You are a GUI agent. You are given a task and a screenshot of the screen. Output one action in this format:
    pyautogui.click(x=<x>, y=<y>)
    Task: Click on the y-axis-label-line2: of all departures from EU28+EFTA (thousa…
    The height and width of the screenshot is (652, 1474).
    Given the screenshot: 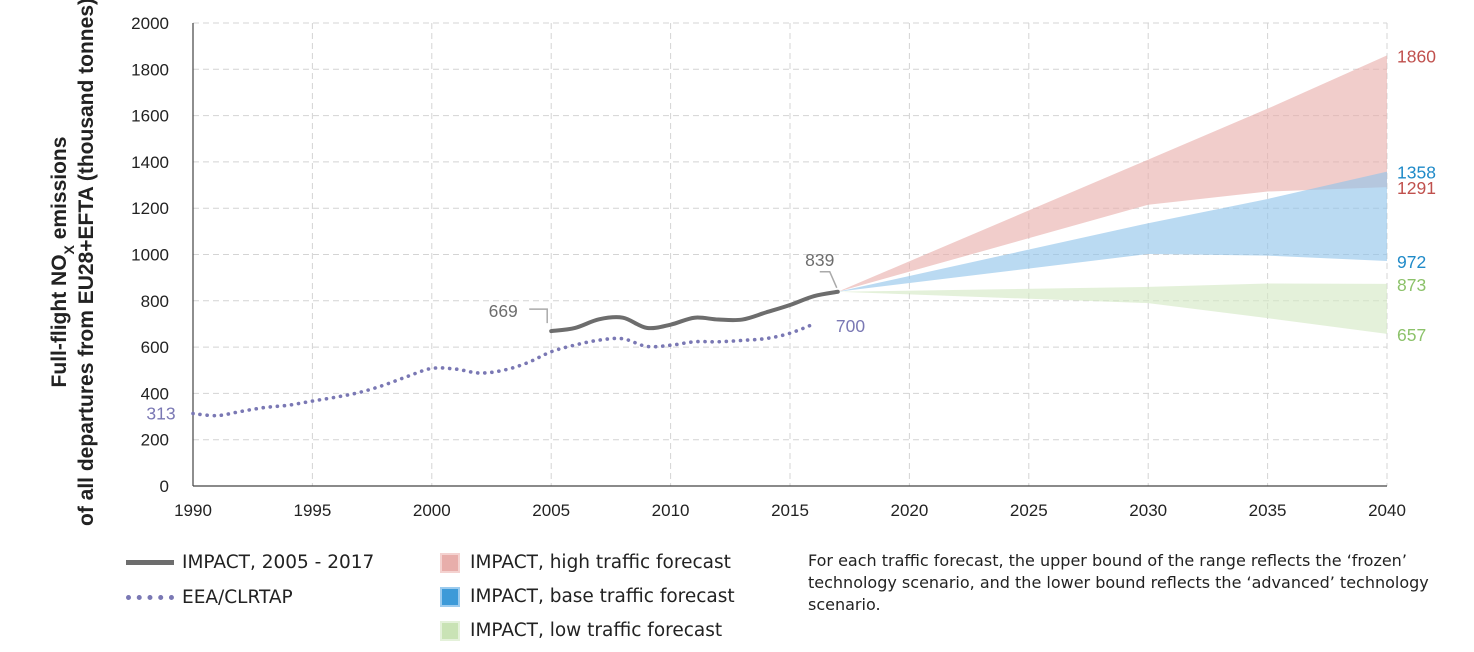 What is the action you would take?
    pyautogui.click(x=86, y=263)
    